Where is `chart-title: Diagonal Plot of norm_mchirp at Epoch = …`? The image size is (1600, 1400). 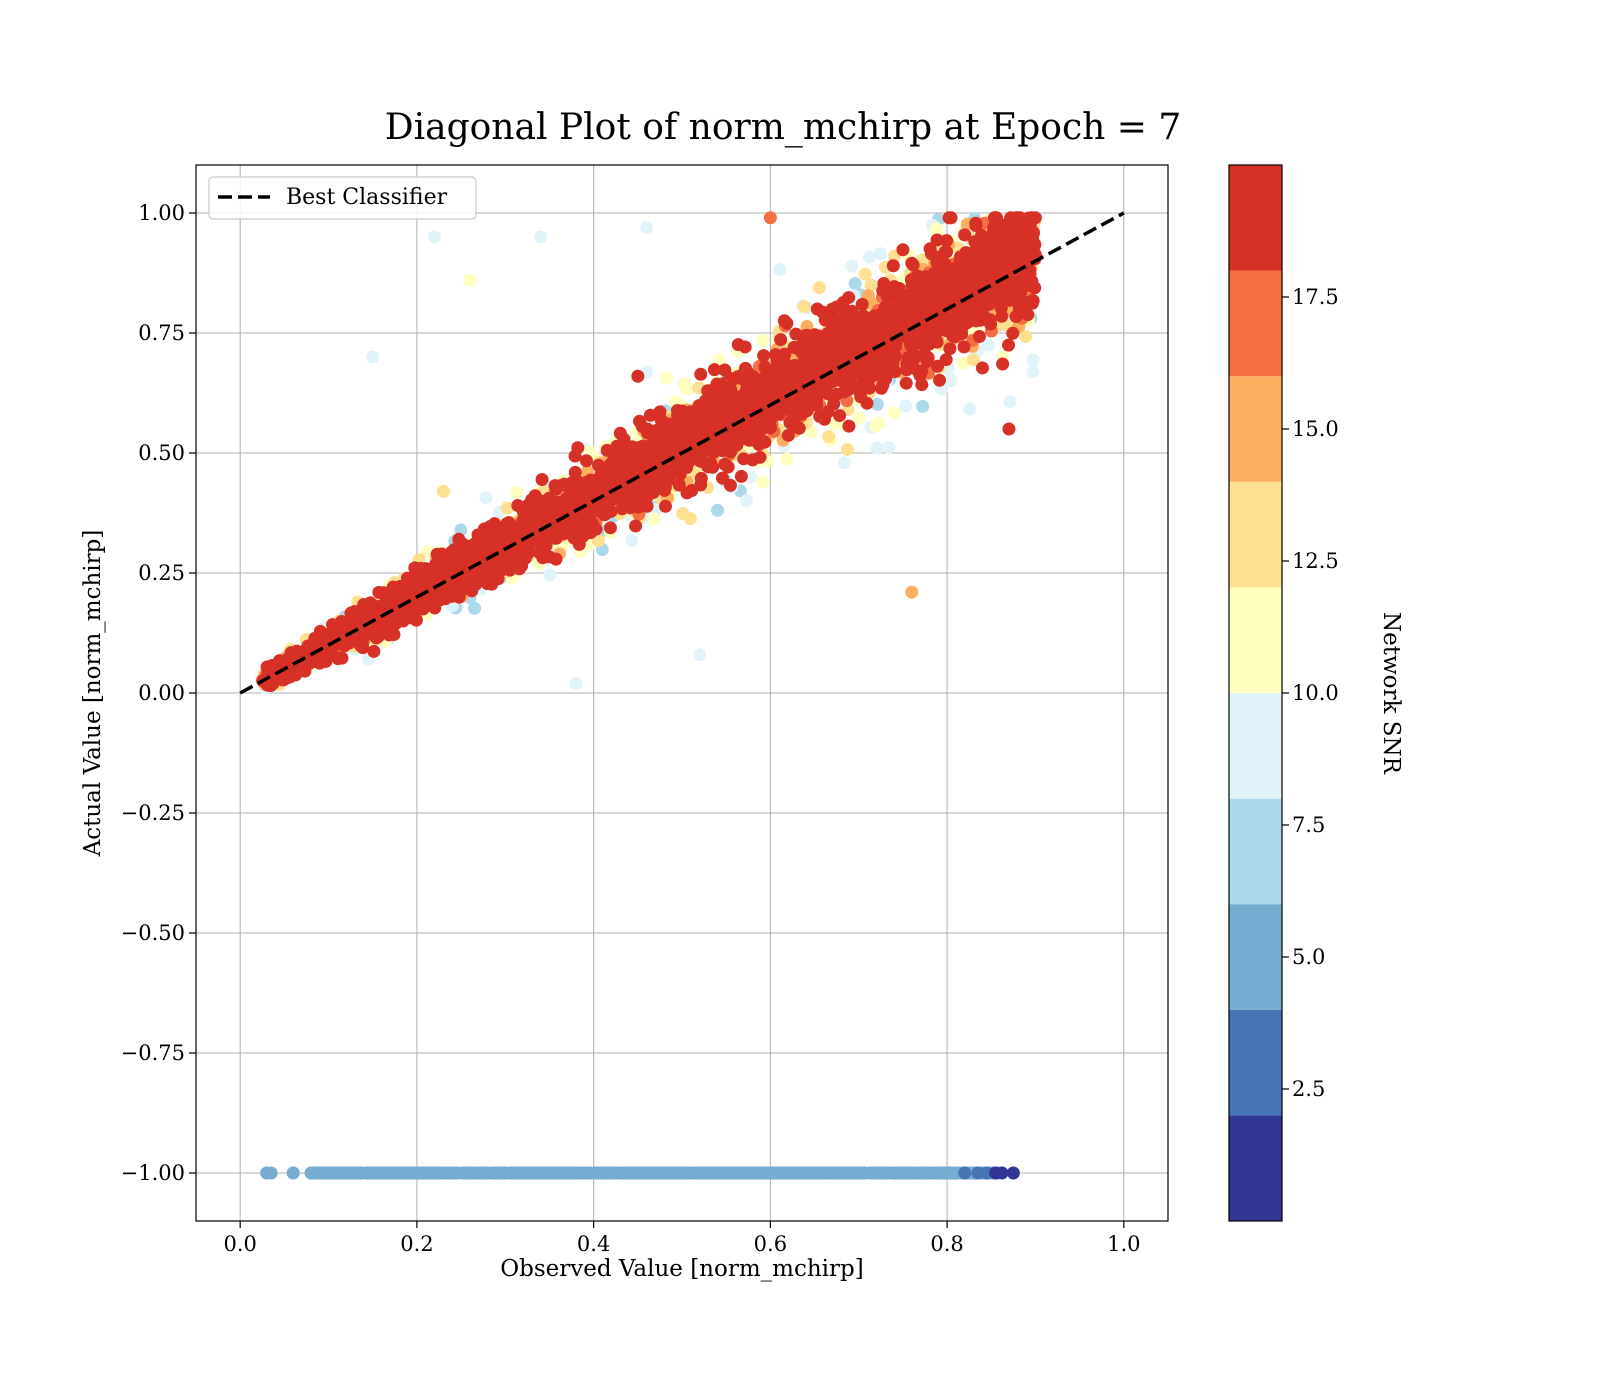
chart-title: Diagonal Plot of norm_mchirp at Epoch = … is located at coordinates (783, 127).